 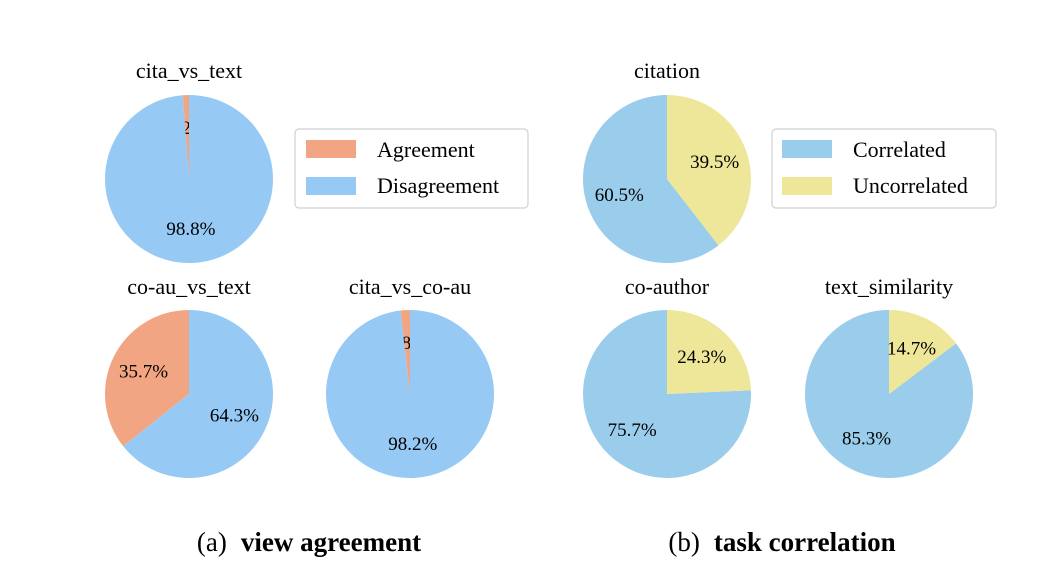 What do you see at coordinates (189, 70) in the screenshot?
I see `pie-title-cita-vs-text: cita_vs_text` at bounding box center [189, 70].